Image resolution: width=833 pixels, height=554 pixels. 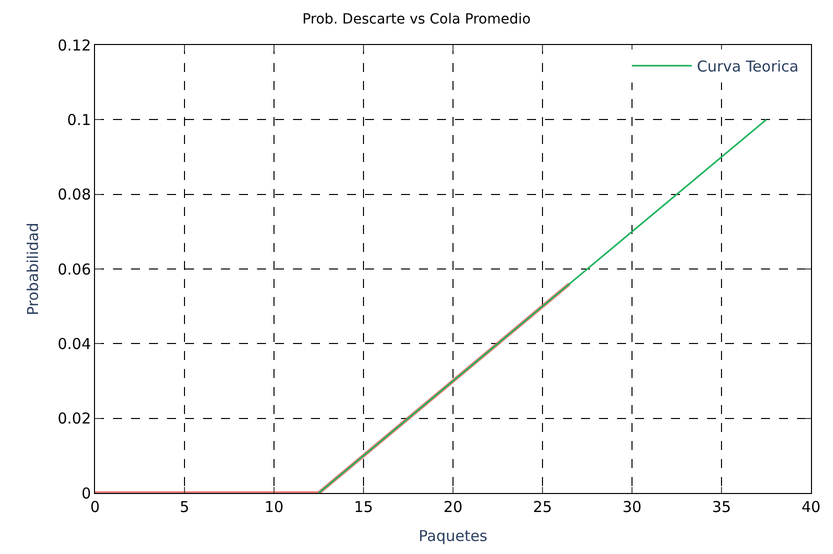 What do you see at coordinates (74, 195) in the screenshot?
I see `y-tick-label: 0.08` at bounding box center [74, 195].